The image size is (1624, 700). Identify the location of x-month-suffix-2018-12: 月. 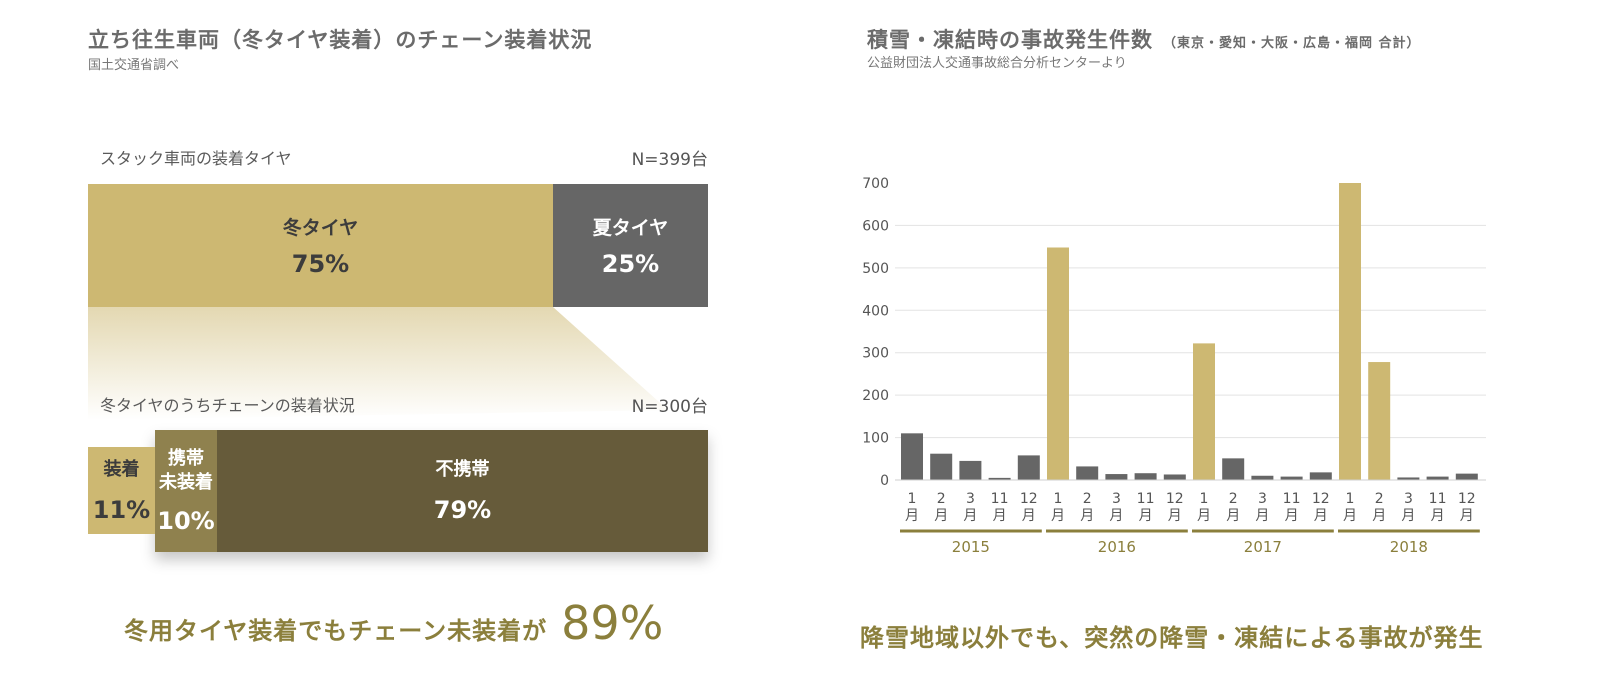
(1467, 516).